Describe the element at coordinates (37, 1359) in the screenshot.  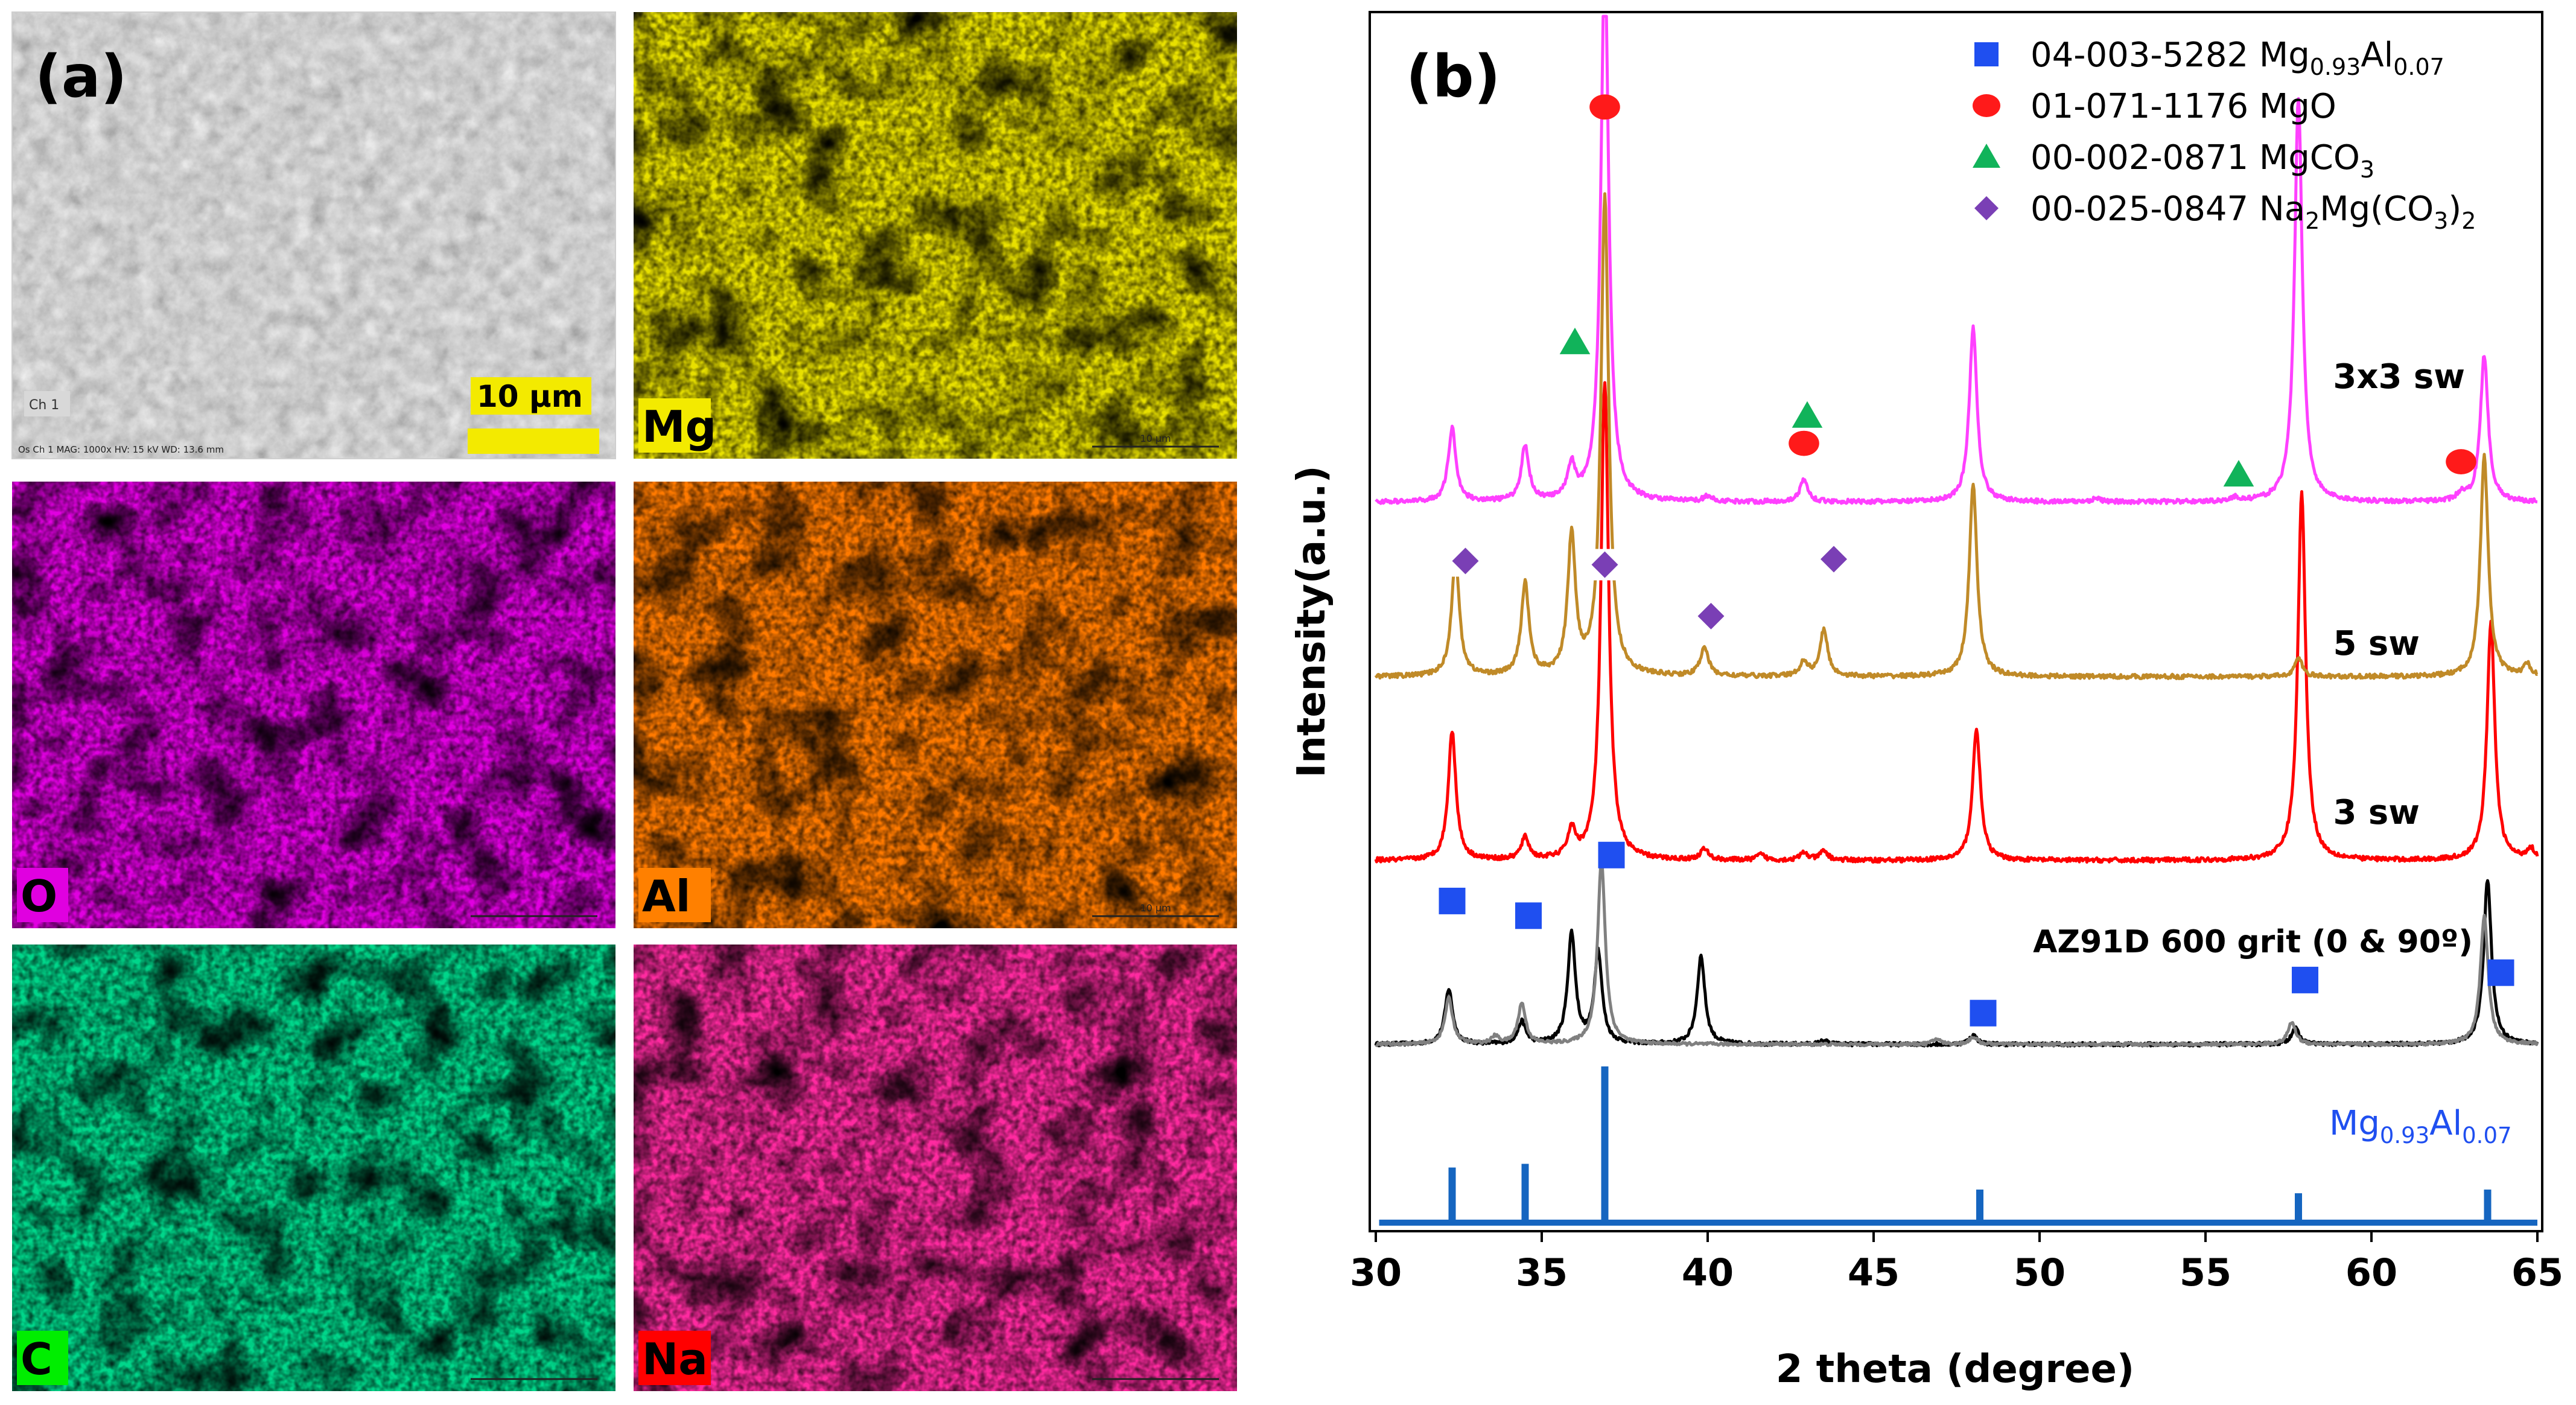
I see `element-label: C` at that location.